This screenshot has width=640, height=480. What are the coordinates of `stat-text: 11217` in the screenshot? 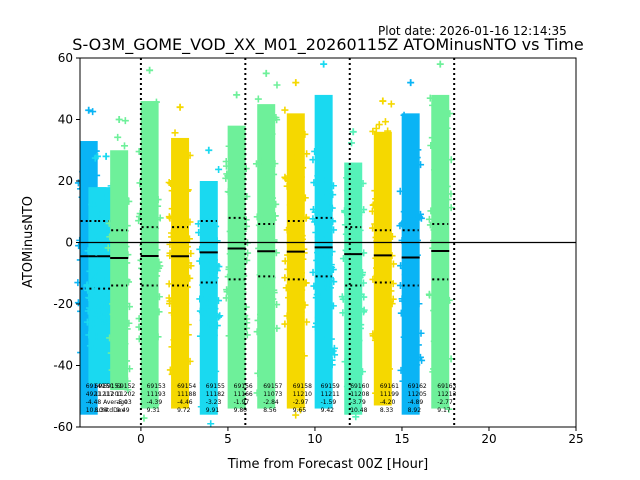 It's located at (103, 394).